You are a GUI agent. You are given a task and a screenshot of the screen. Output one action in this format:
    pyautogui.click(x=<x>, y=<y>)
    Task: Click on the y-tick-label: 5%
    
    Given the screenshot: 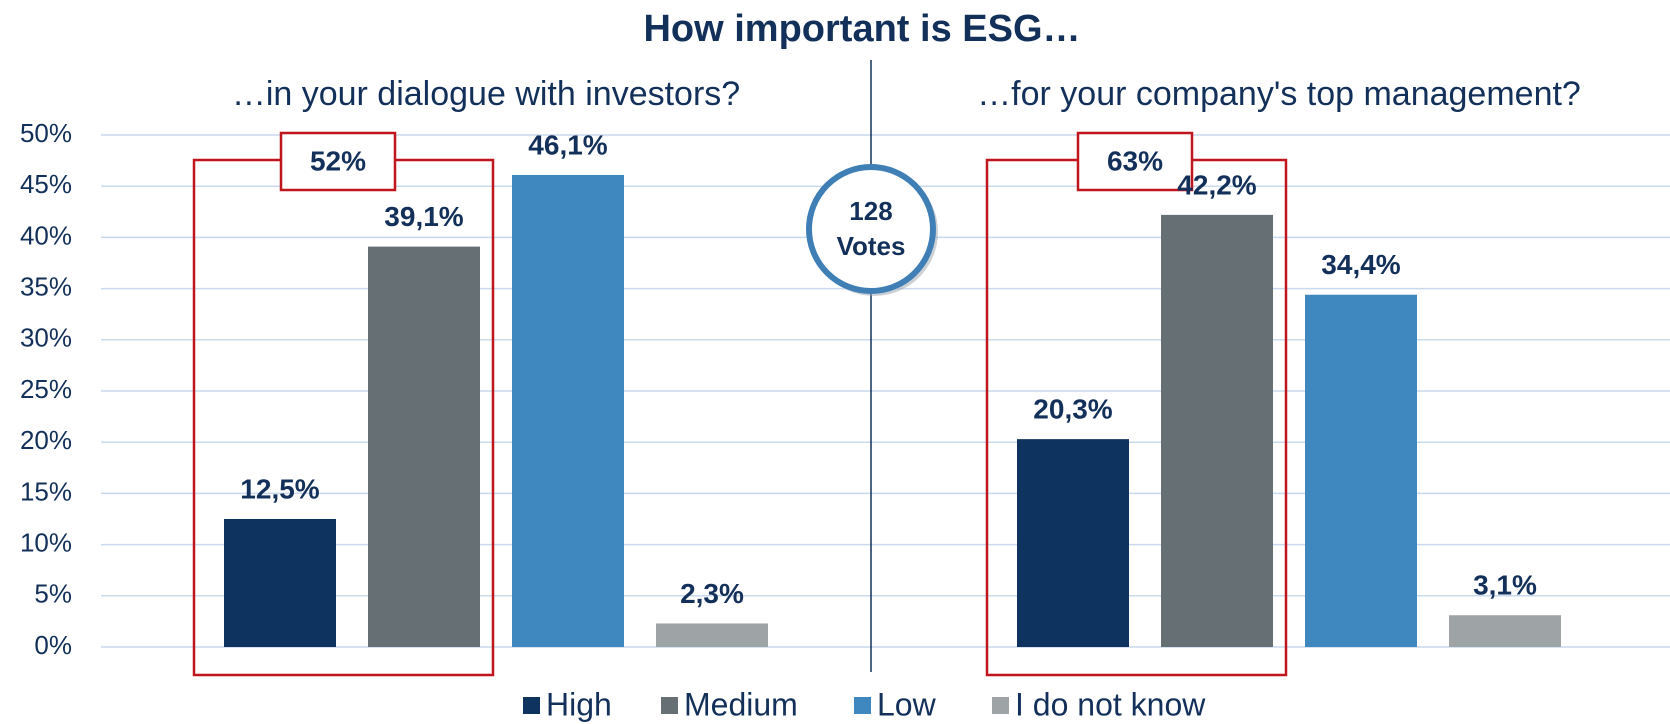 What is the action you would take?
    pyautogui.click(x=53, y=594)
    